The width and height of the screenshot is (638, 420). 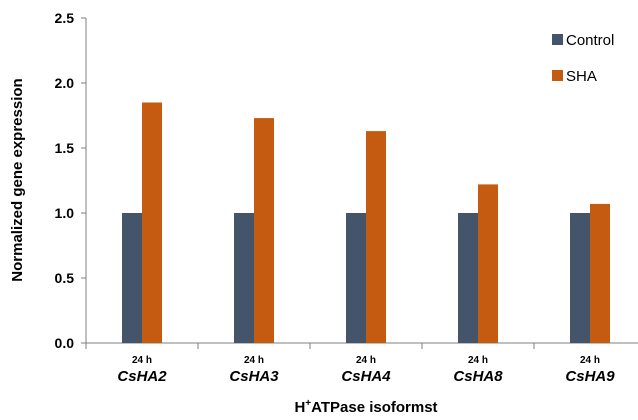 I want to click on y-axis-title: Normalized gene expression, so click(x=17, y=179).